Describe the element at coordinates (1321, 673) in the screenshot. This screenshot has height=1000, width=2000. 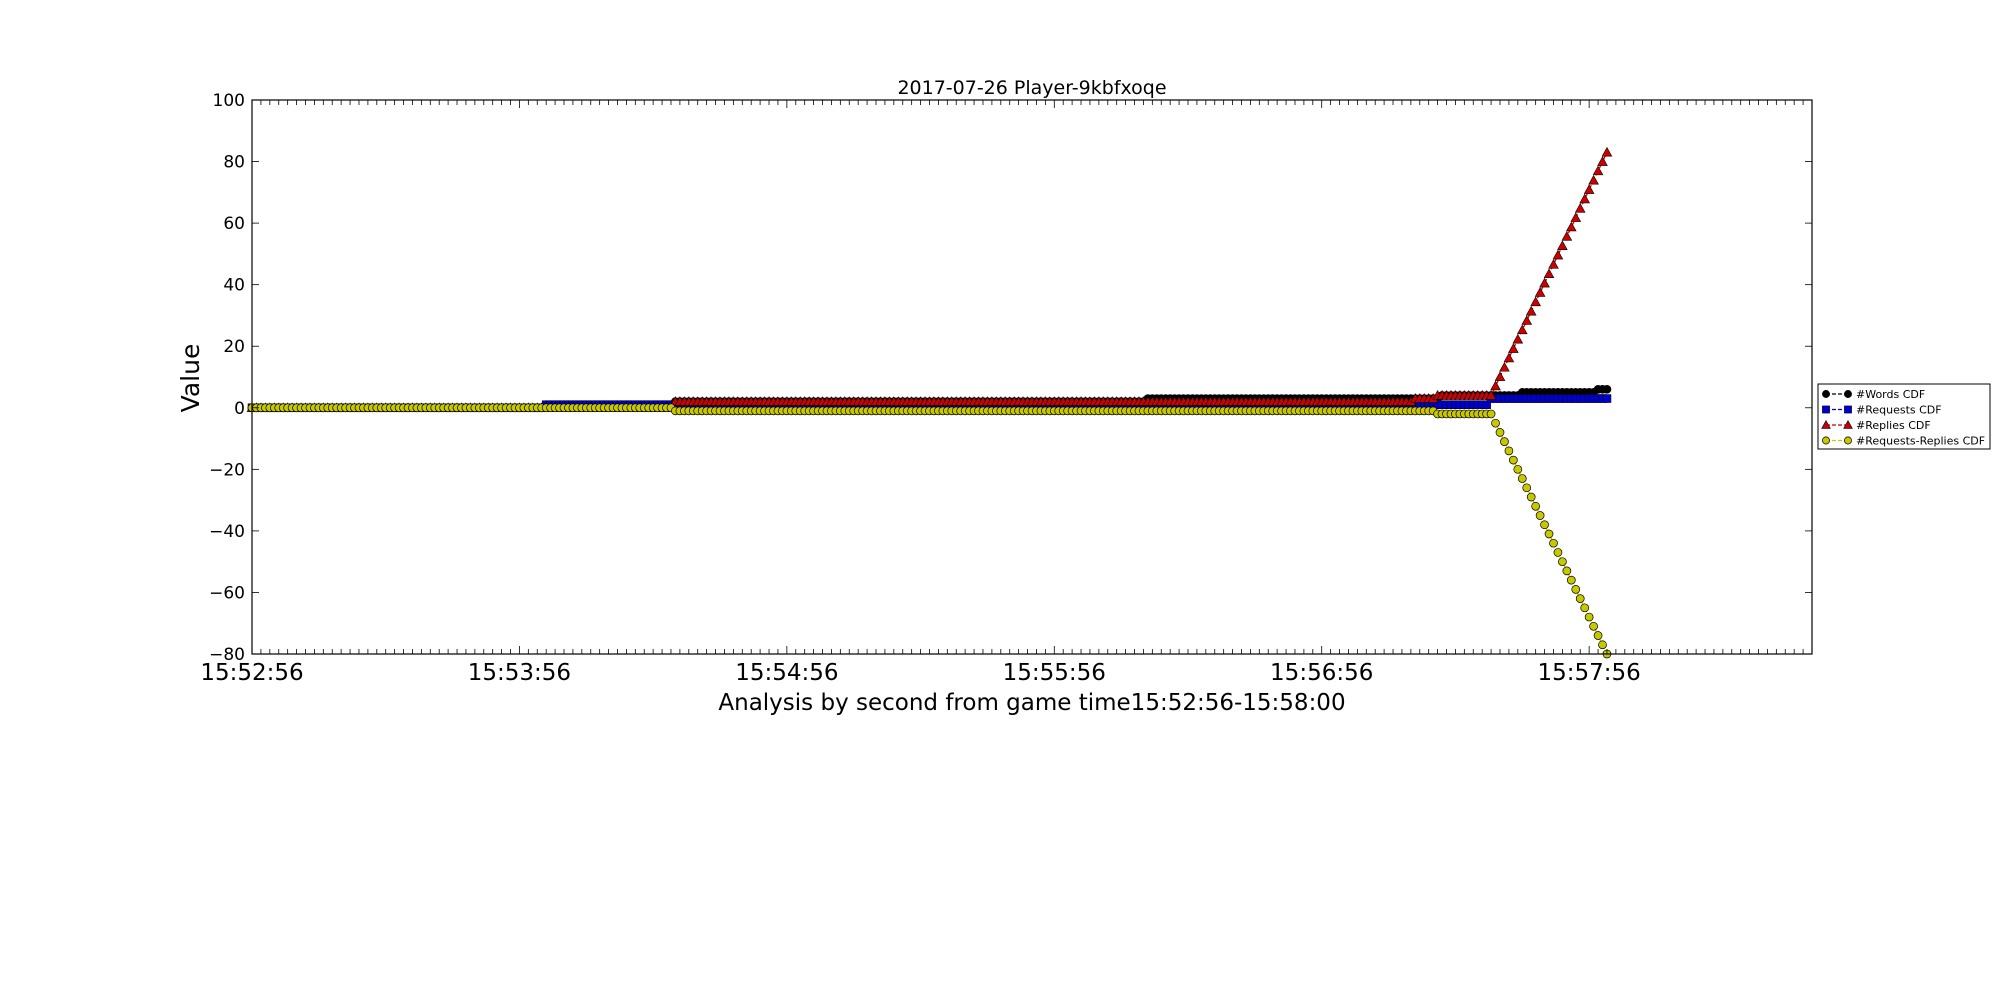
I see `x-tick-label: 15:56:56` at that location.